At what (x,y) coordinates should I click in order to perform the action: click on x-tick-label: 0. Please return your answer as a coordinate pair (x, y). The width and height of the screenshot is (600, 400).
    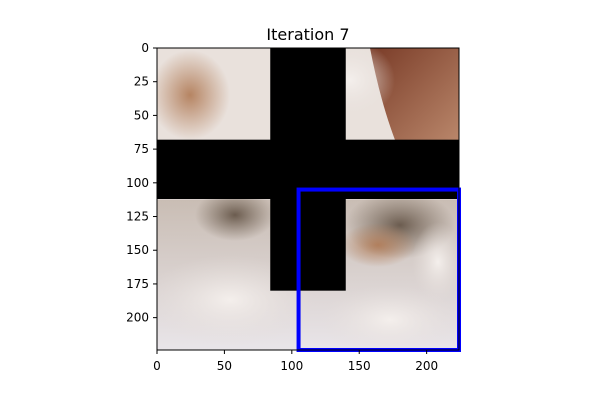
    Looking at the image, I should click on (157, 366).